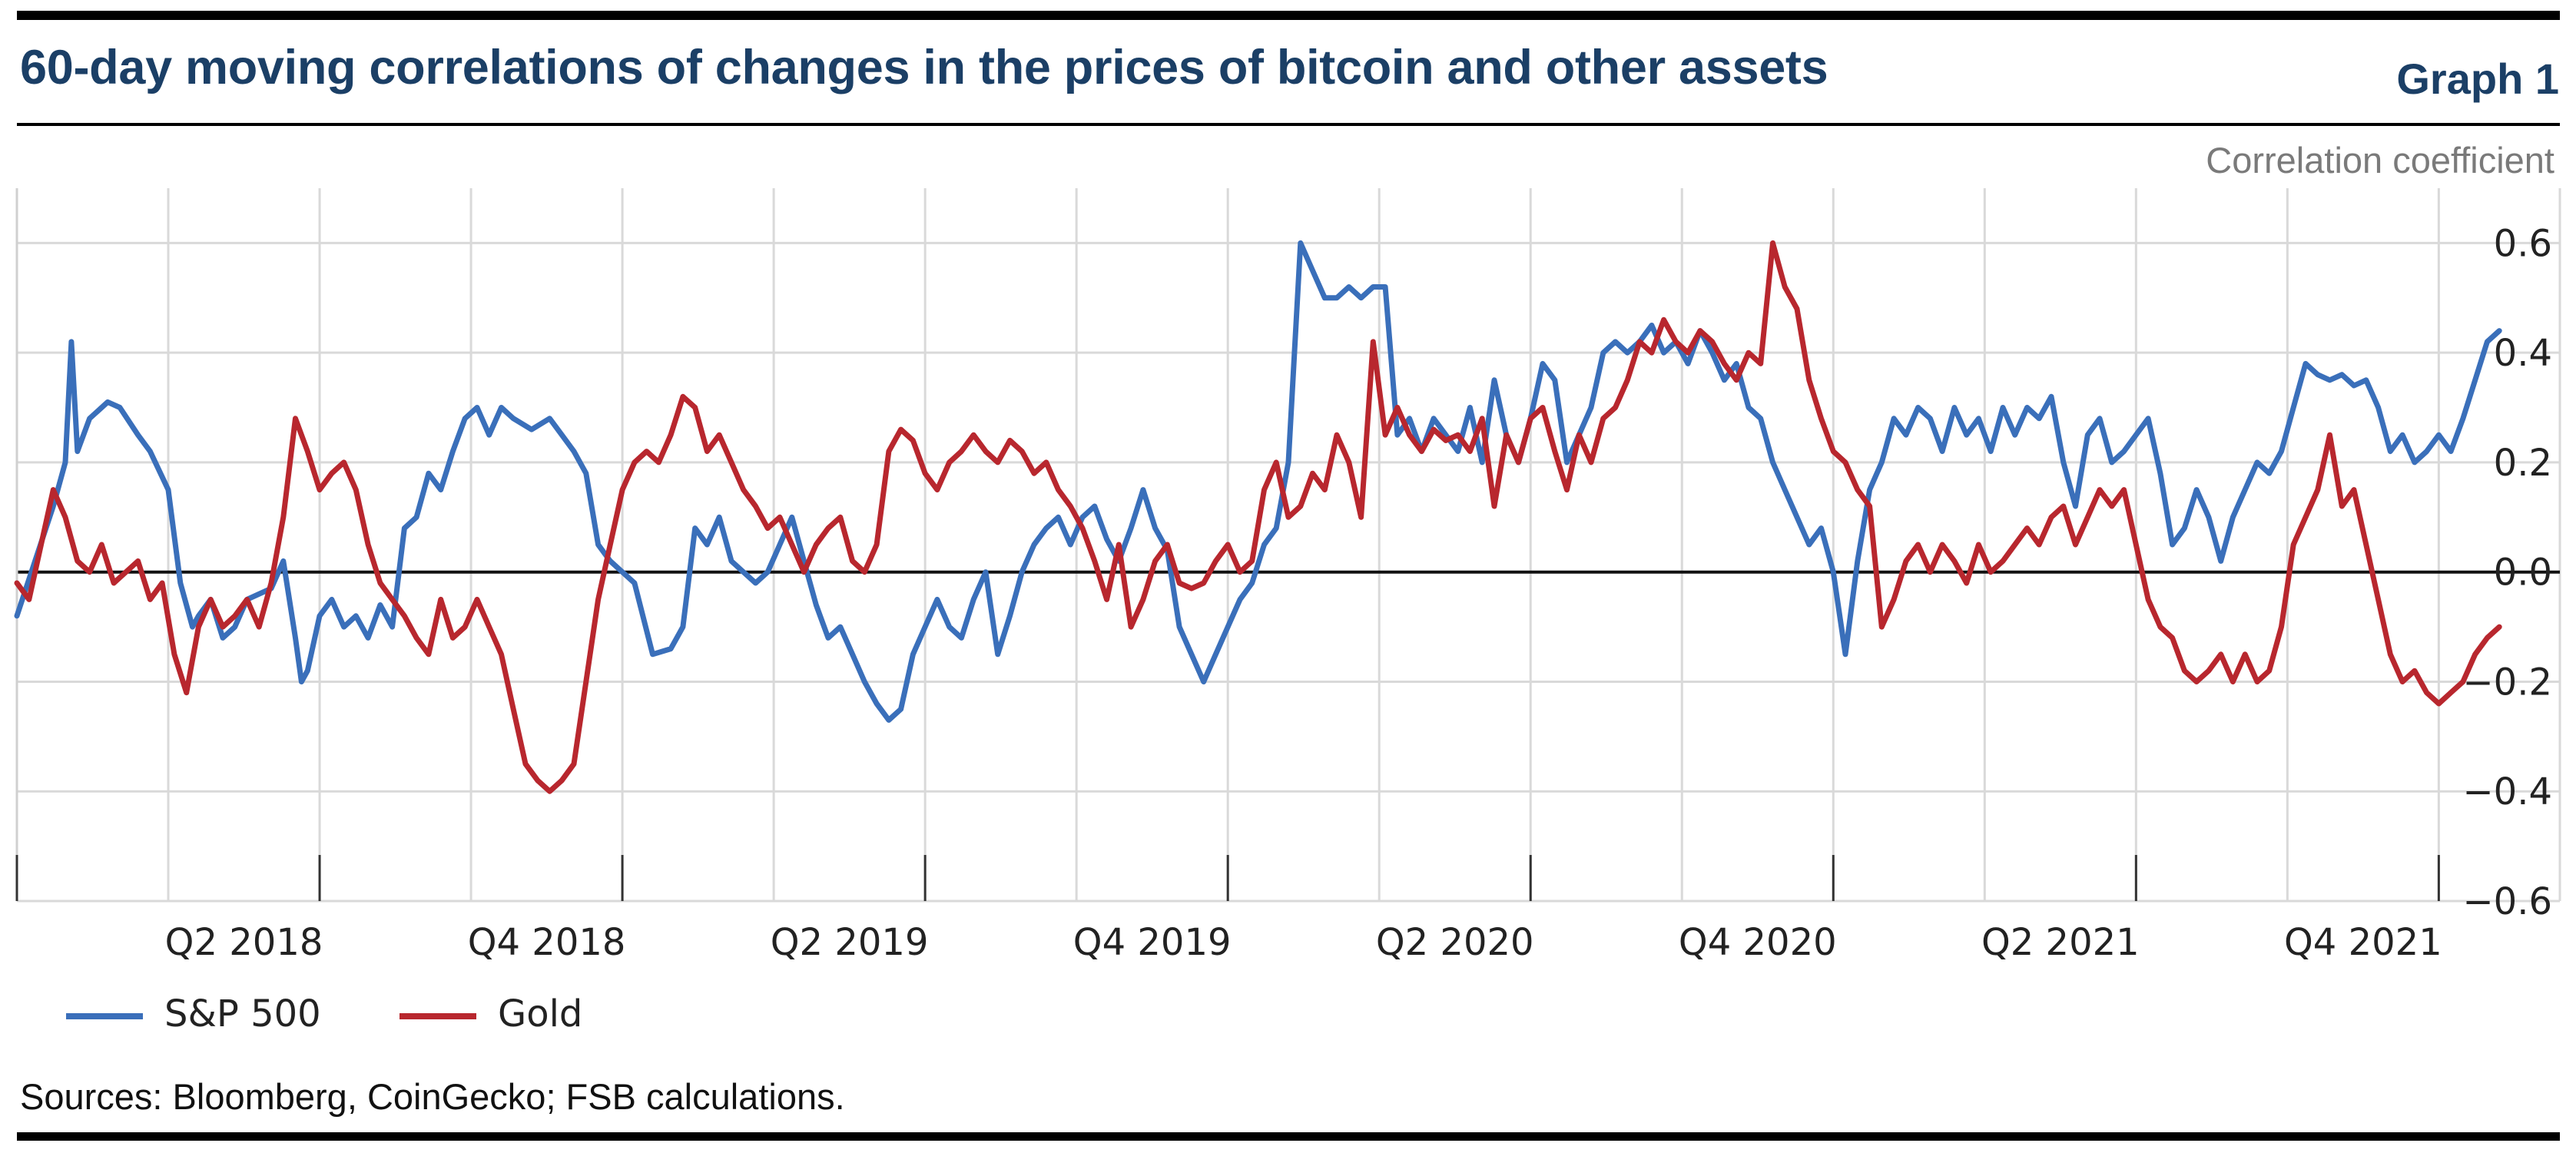  I want to click on y-tick-label: −0.4, so click(2507, 792).